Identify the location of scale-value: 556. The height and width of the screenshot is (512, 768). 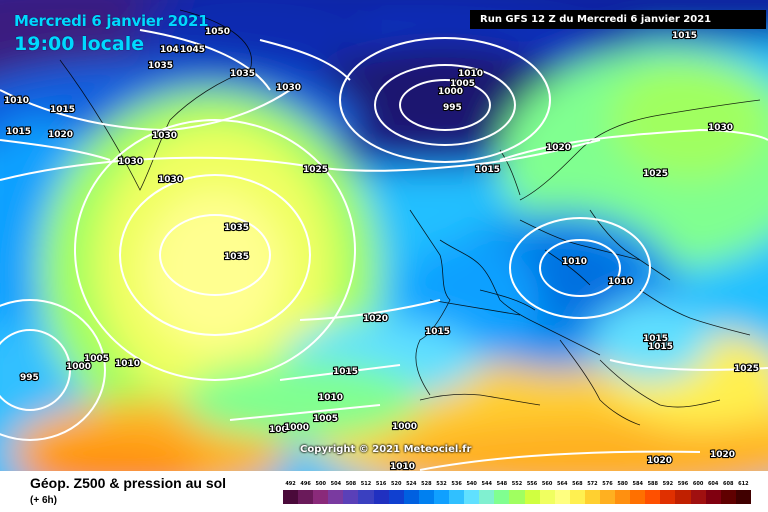
(532, 484).